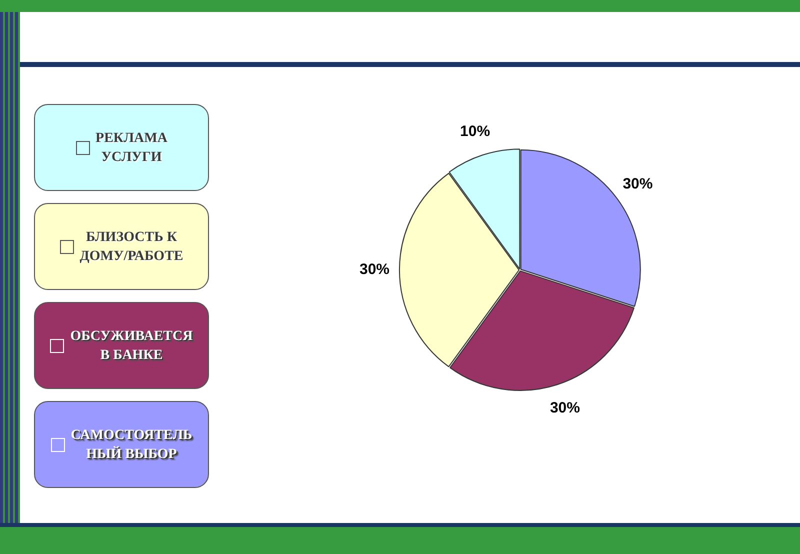  What do you see at coordinates (132, 247) in the screenshot?
I see `legend-label: БЛИЗОСТЬ К ДОМУ/РАБОТЕ` at bounding box center [132, 247].